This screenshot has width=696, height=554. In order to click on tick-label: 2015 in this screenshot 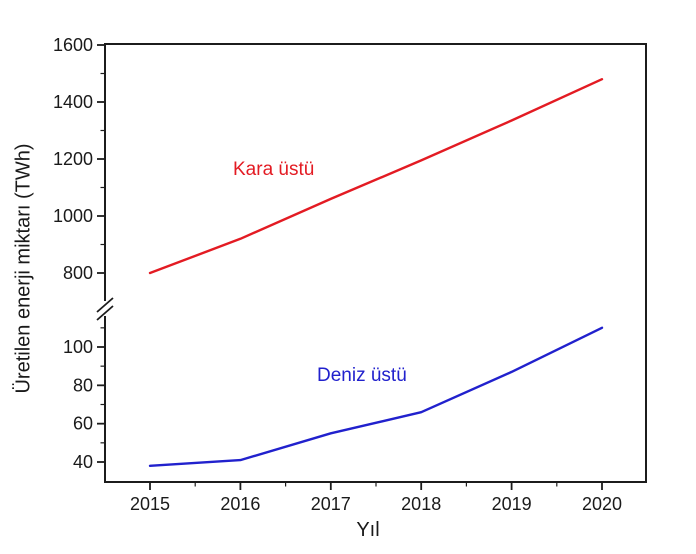, I will do `click(150, 504)`.